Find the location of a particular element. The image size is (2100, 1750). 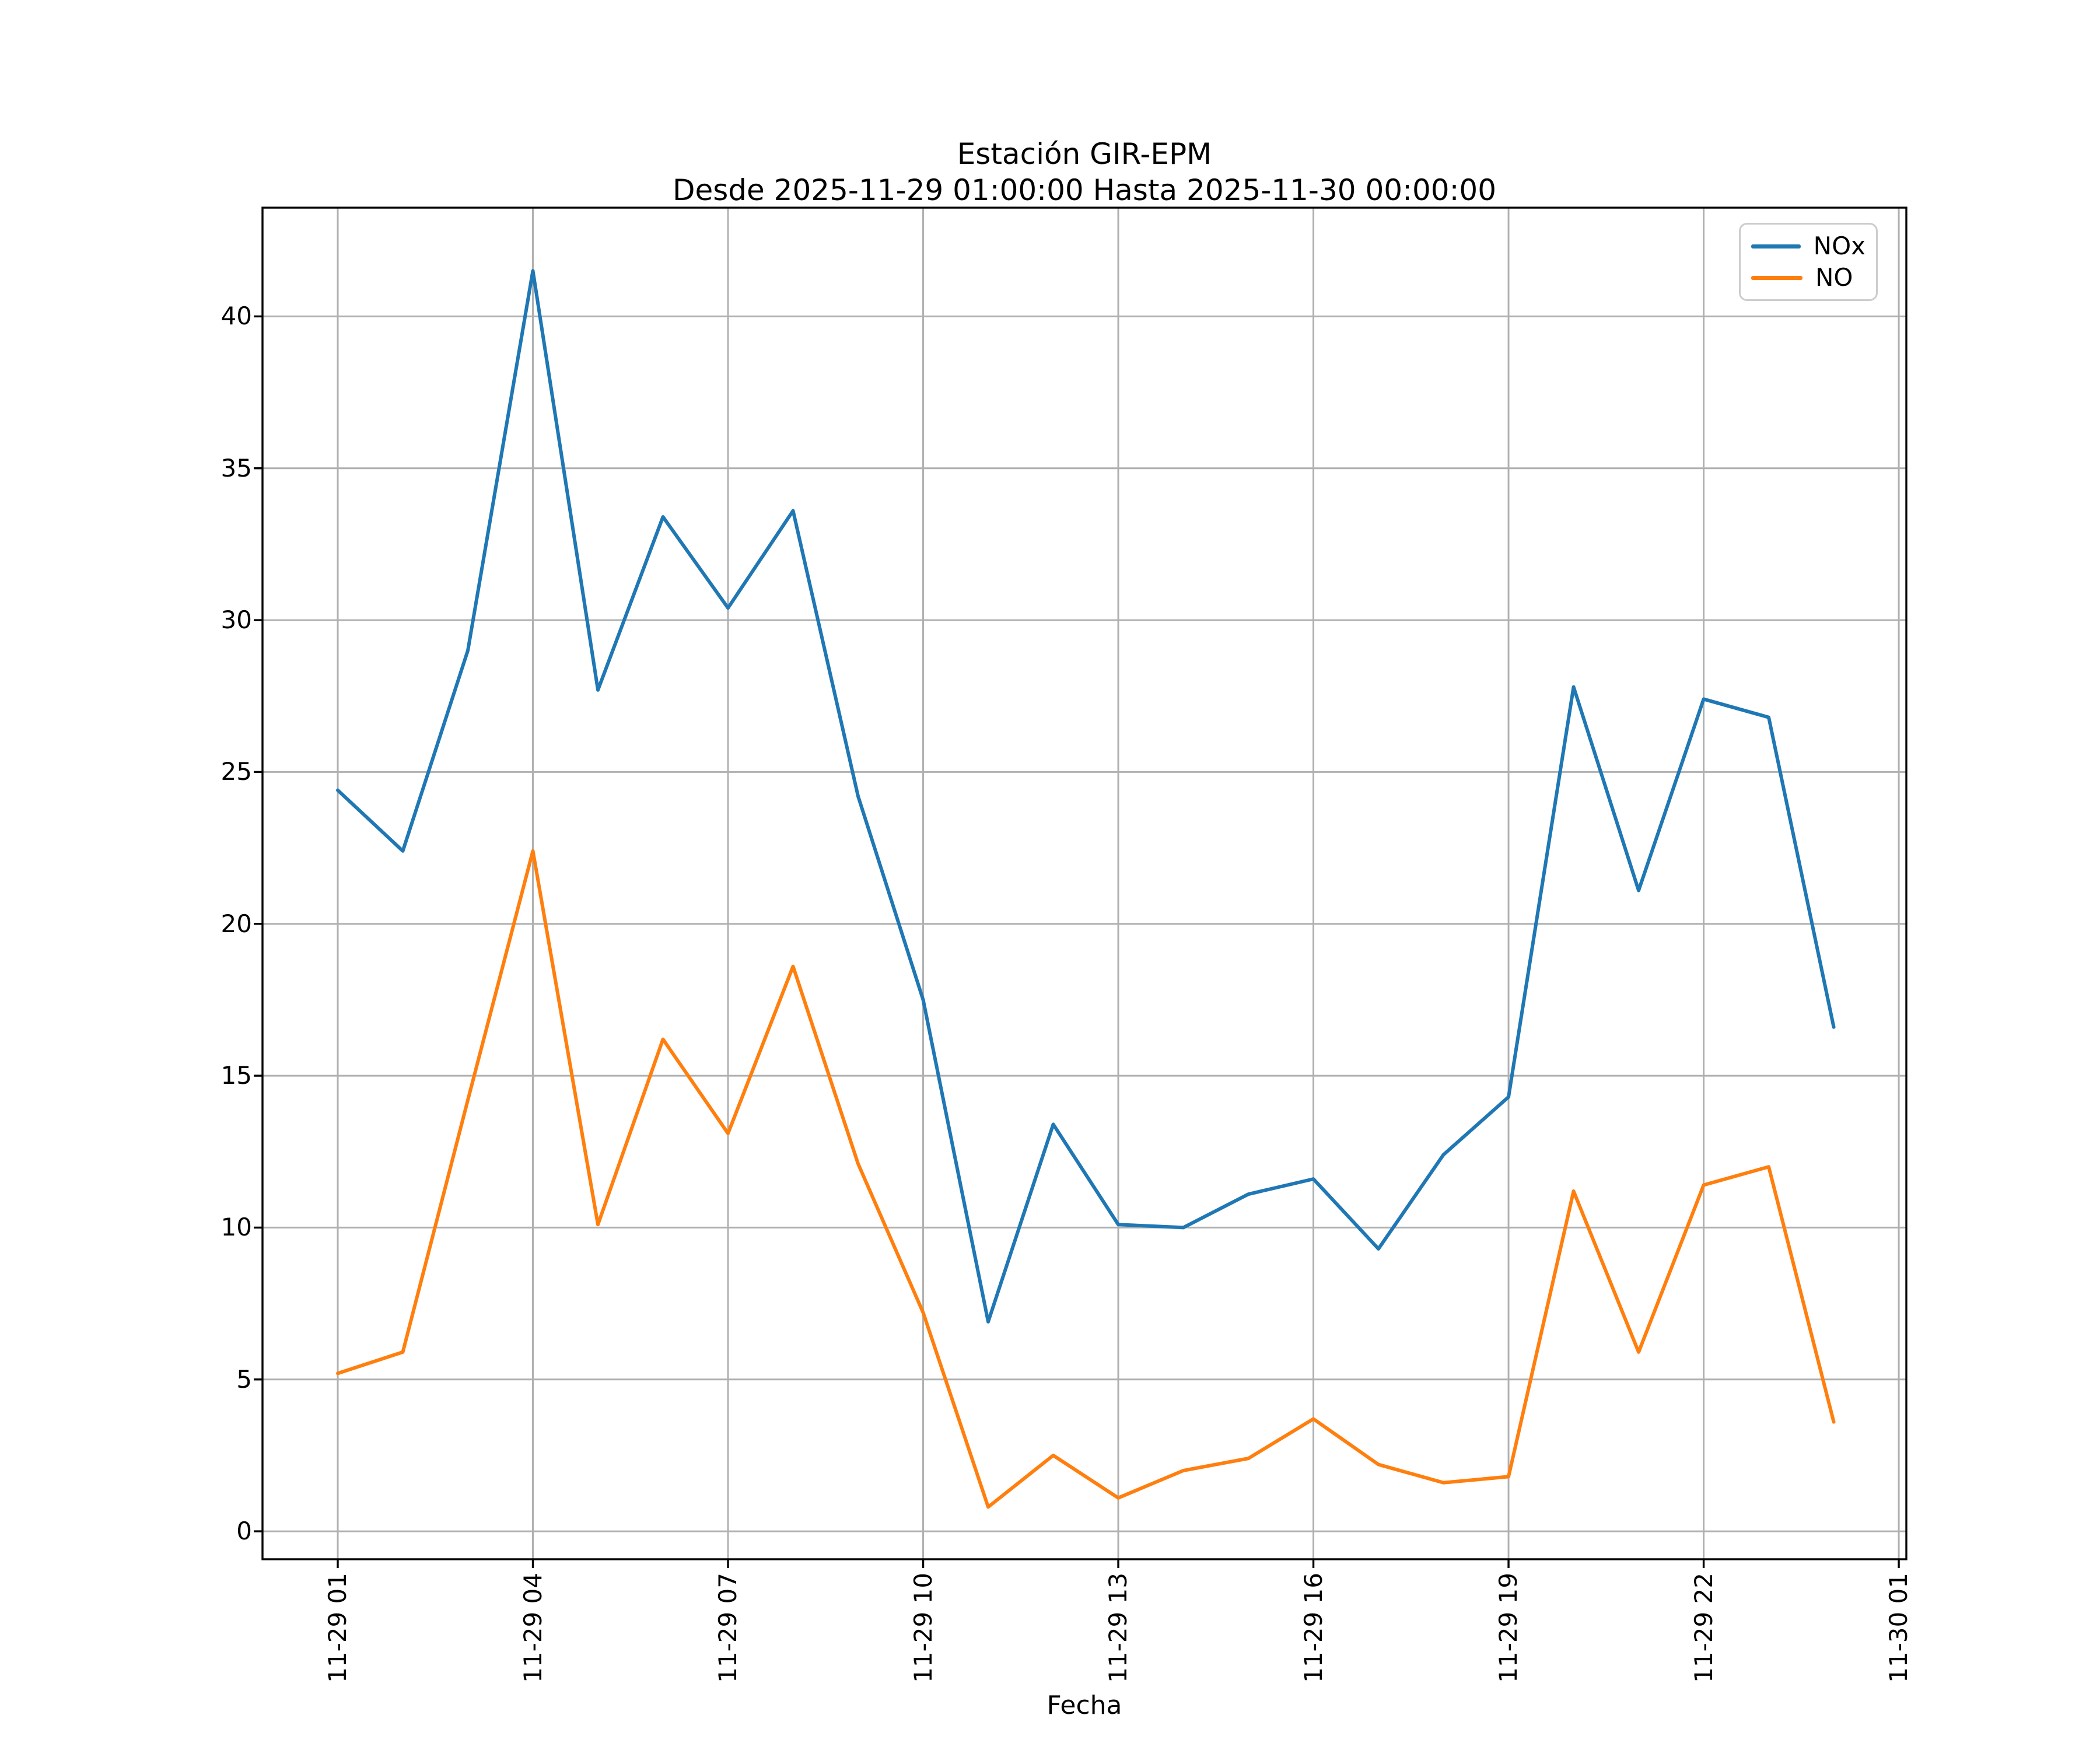

y-tick-label: 25 is located at coordinates (236, 771).